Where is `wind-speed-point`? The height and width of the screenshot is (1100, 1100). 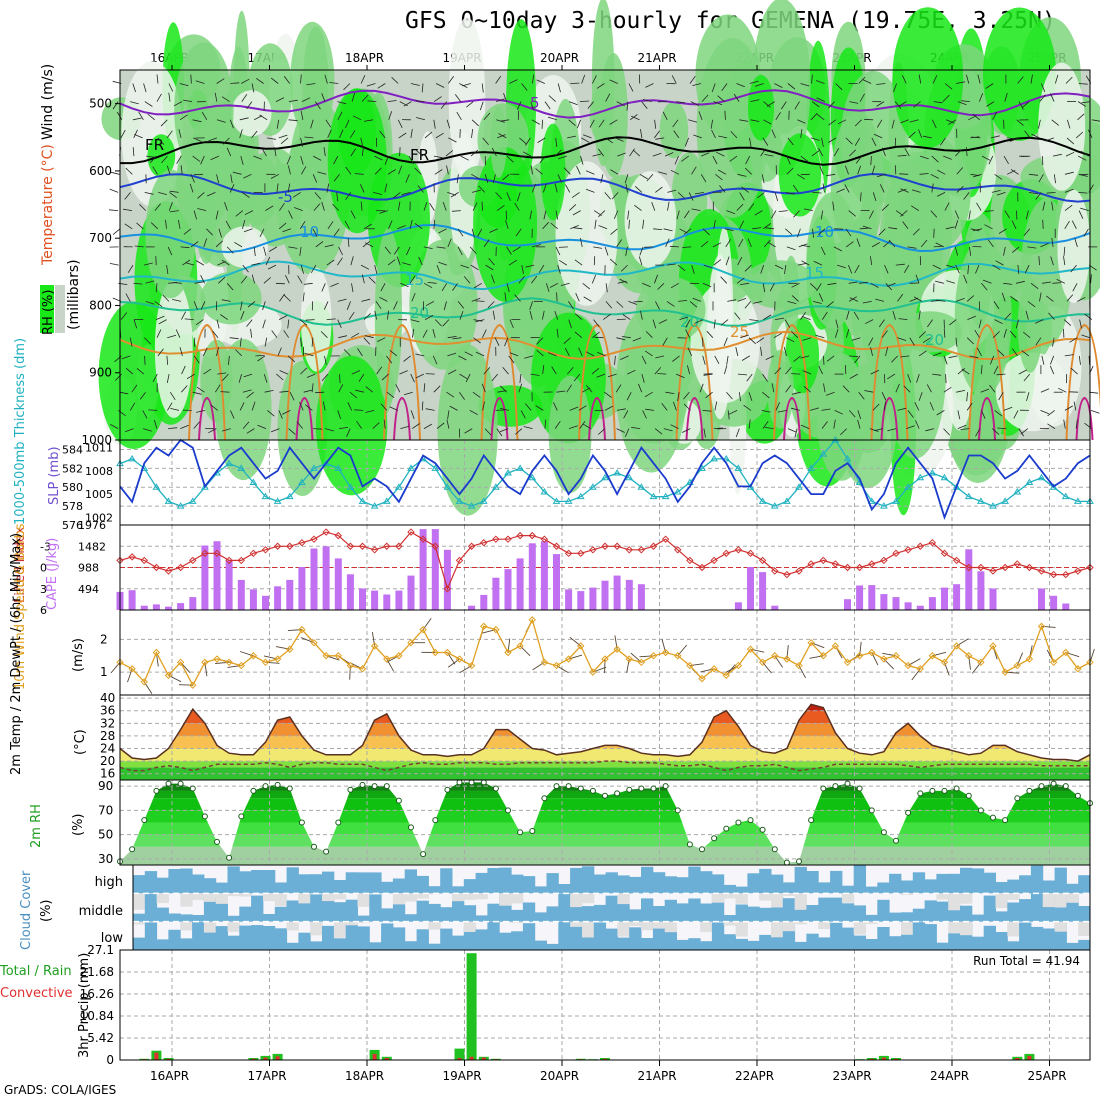 wind-speed-point is located at coordinates (593, 672).